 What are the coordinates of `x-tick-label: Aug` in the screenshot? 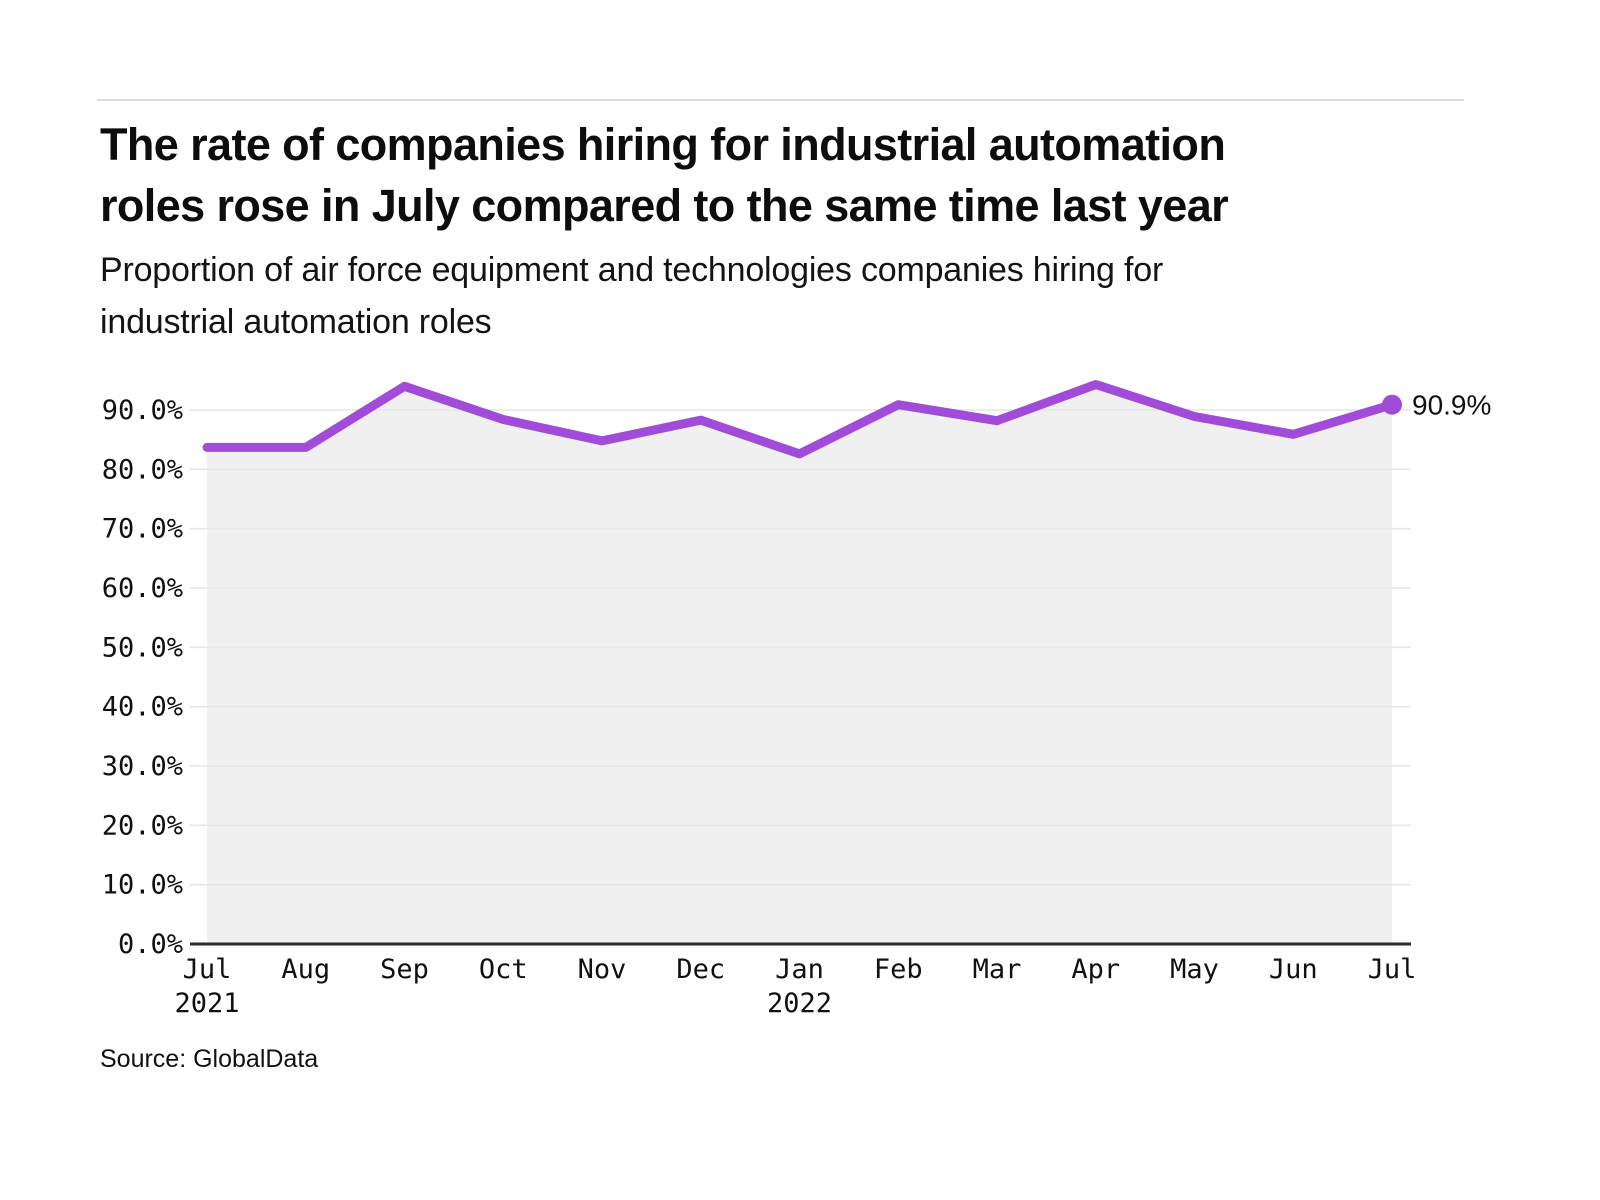 It's located at (305, 969).